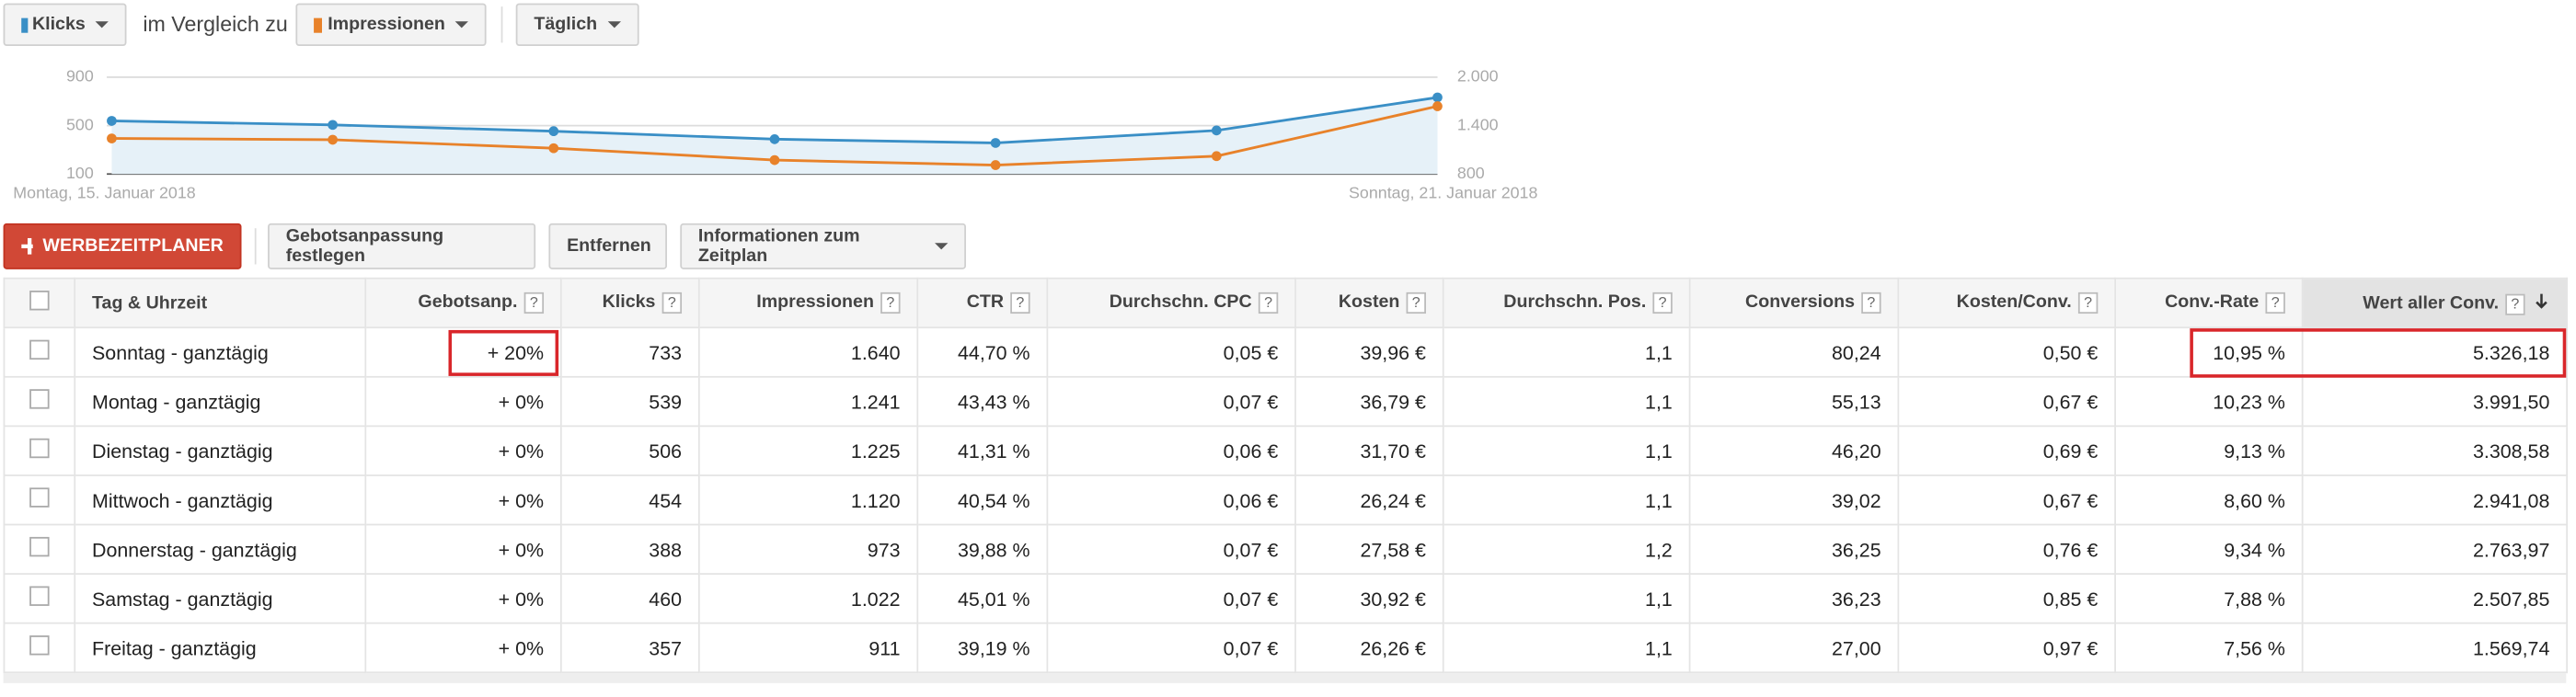 Image resolution: width=2576 pixels, height=697 pixels. I want to click on metric1-button: Klicks, so click(65, 24).